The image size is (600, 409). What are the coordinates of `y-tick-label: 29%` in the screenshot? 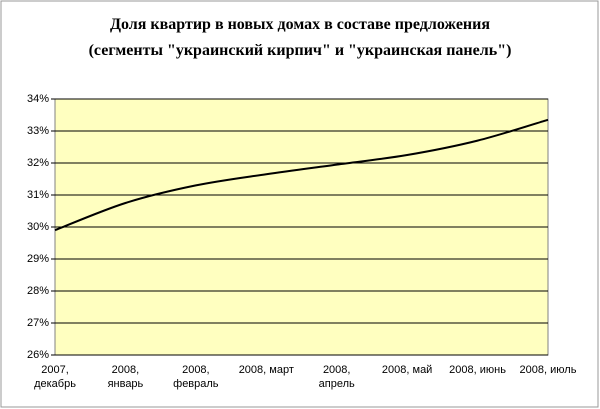 It's located at (38, 259).